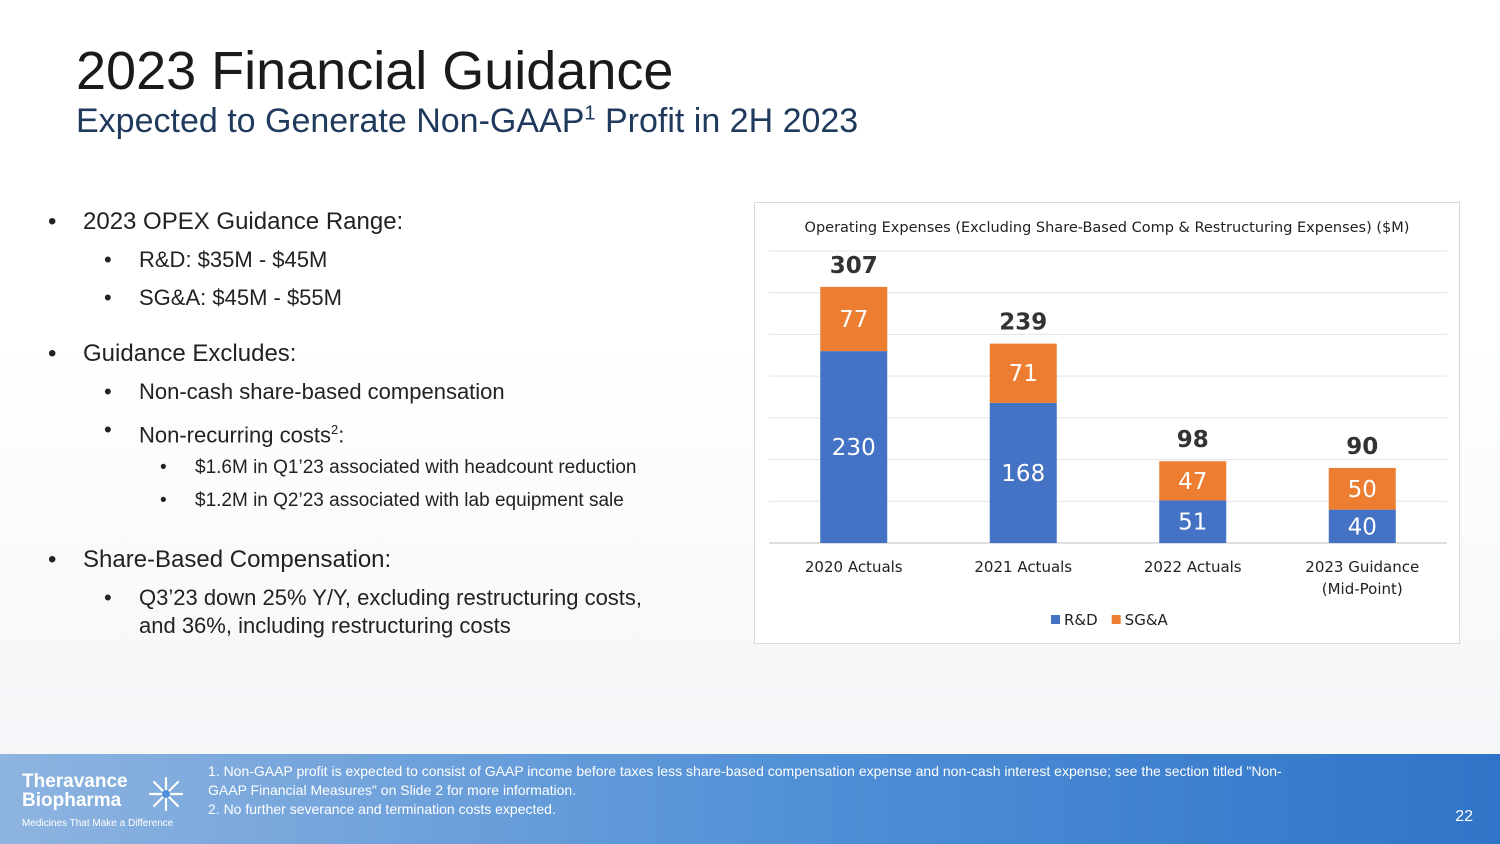  I want to click on page-number: 22, so click(1464, 816).